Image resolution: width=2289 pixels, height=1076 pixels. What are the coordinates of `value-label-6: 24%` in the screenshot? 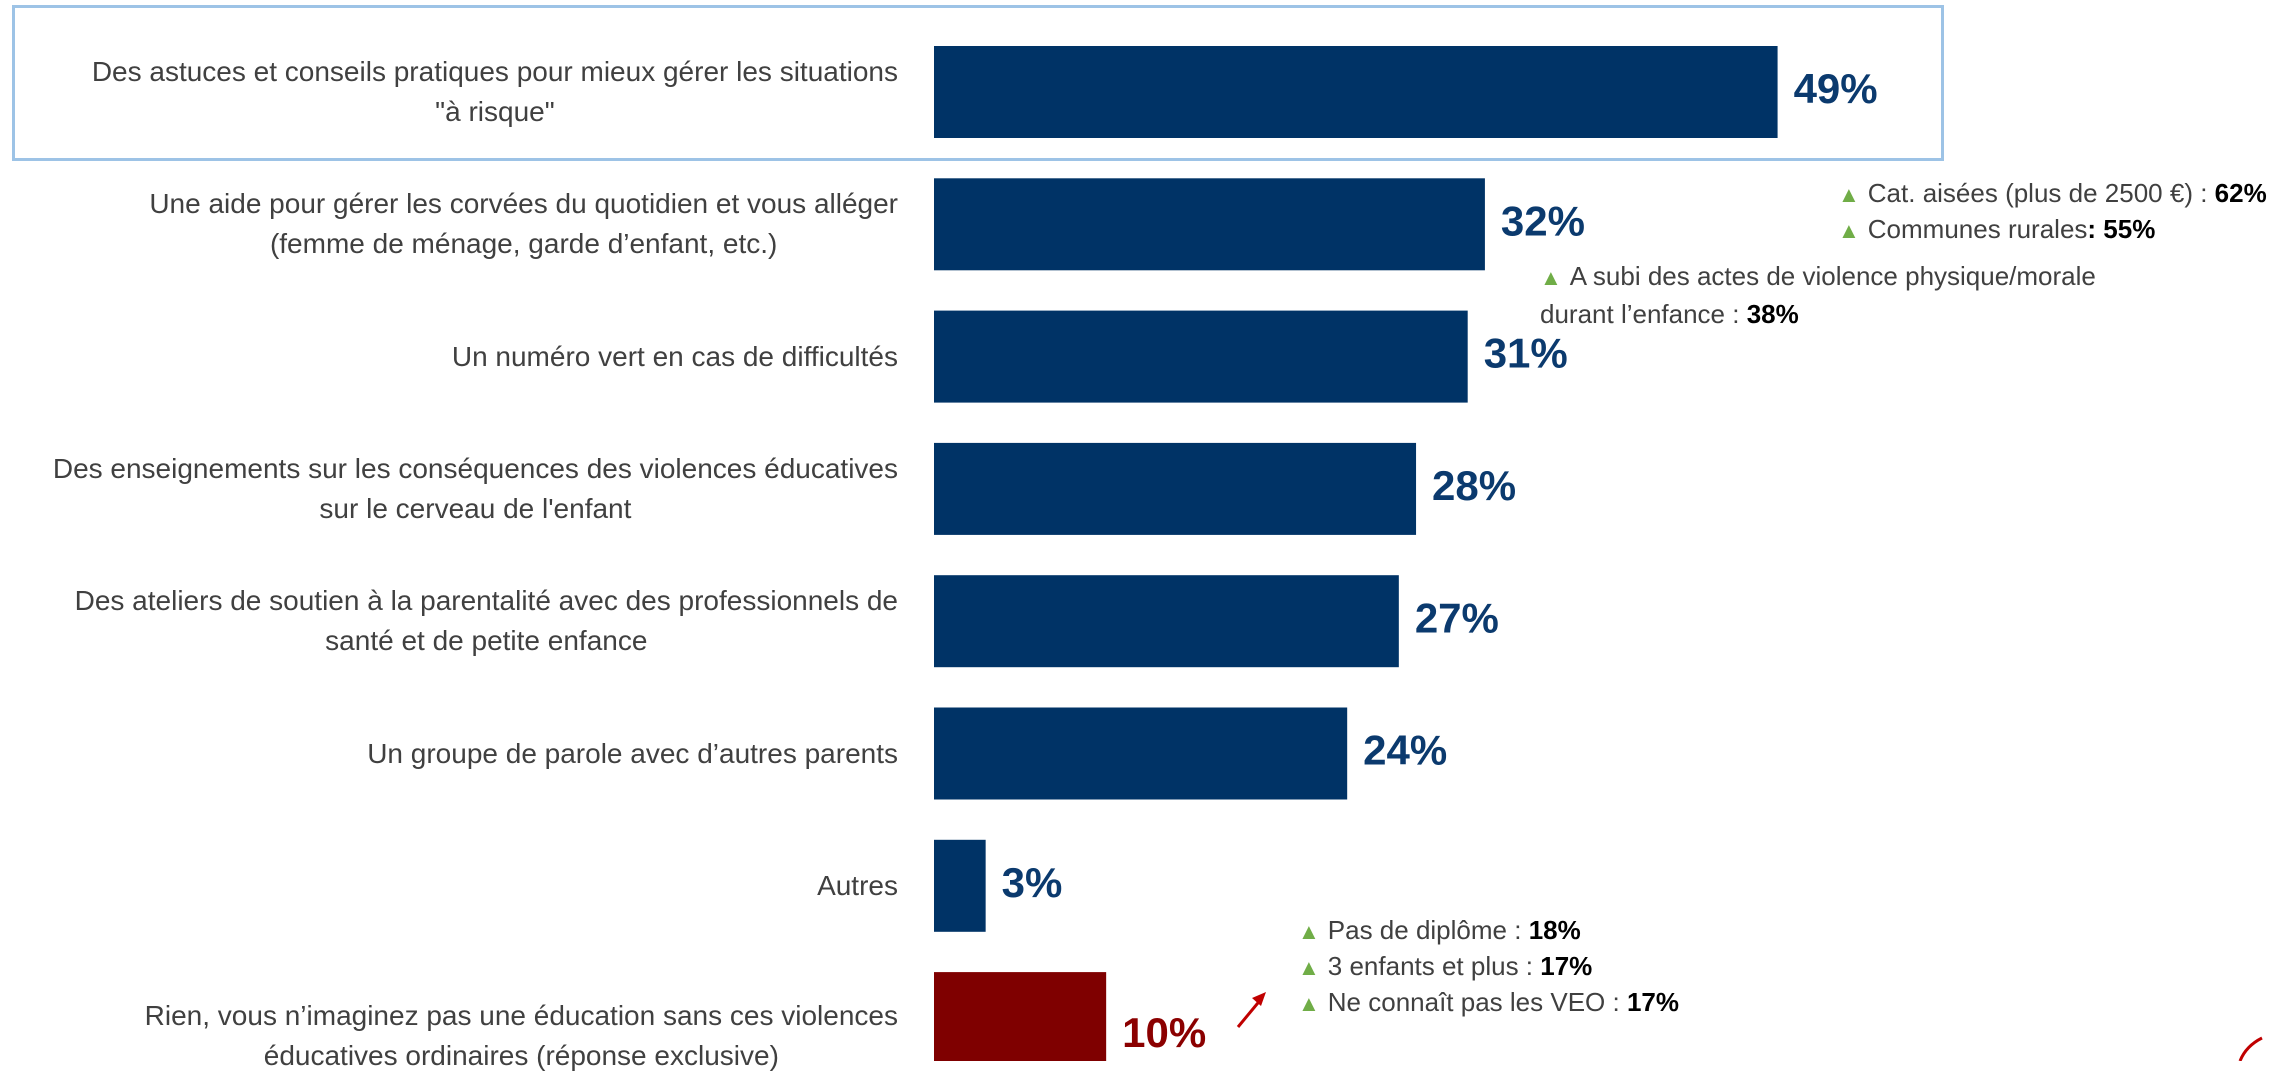 It's located at (1405, 750).